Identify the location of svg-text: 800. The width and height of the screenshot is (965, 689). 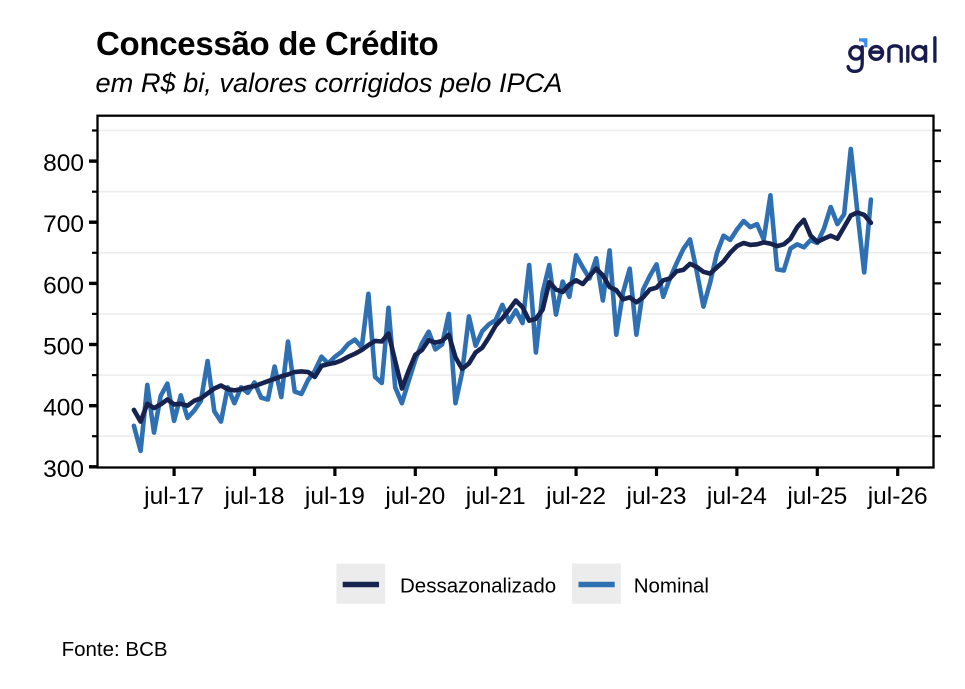
(63, 163).